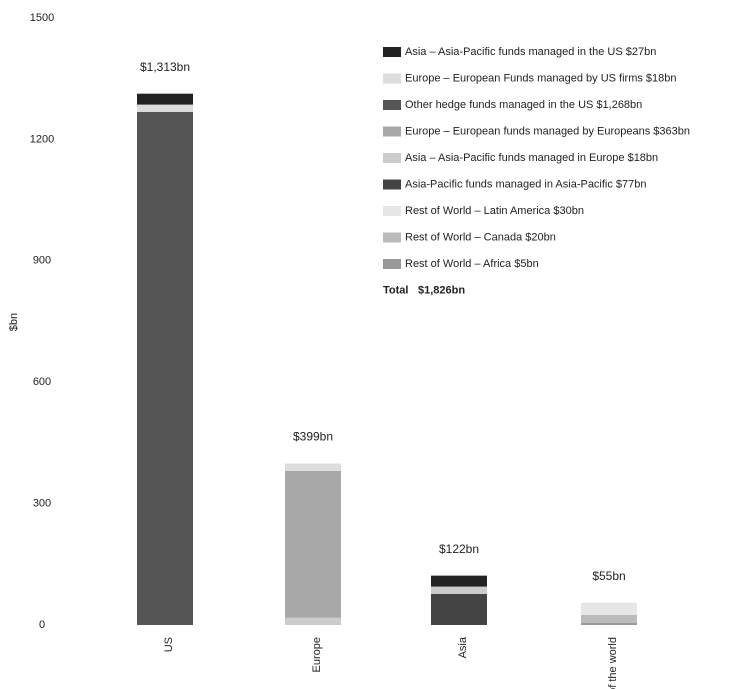 The height and width of the screenshot is (689, 746). What do you see at coordinates (14, 322) in the screenshot?
I see `y-axis-label: $bn` at bounding box center [14, 322].